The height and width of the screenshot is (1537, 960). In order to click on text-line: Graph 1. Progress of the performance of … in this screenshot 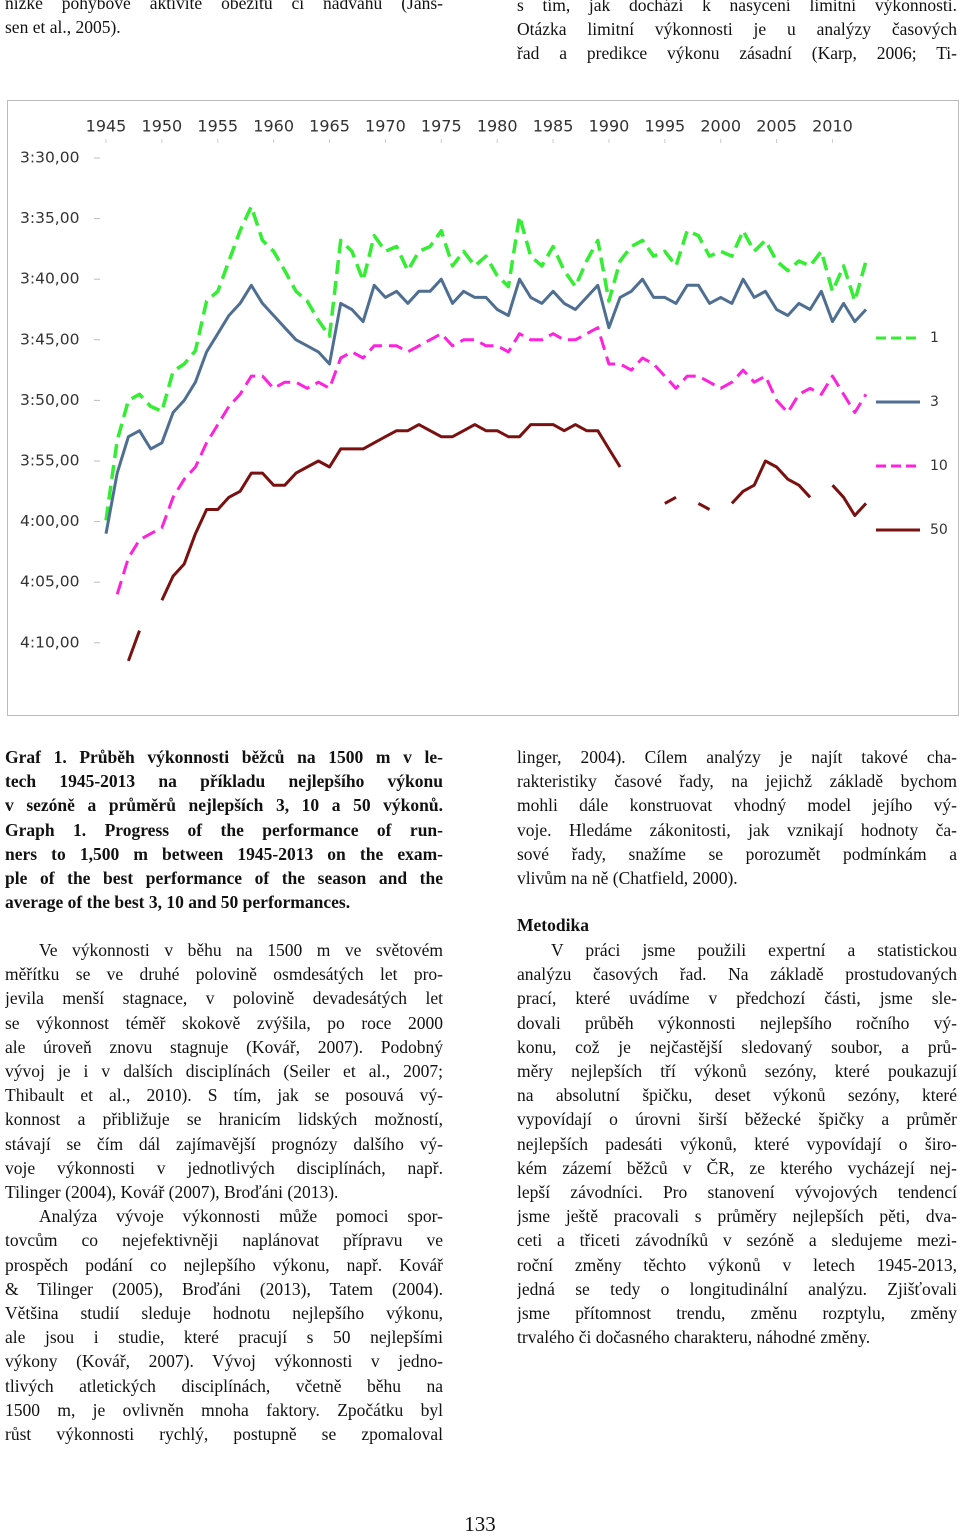, I will do `click(224, 829)`.